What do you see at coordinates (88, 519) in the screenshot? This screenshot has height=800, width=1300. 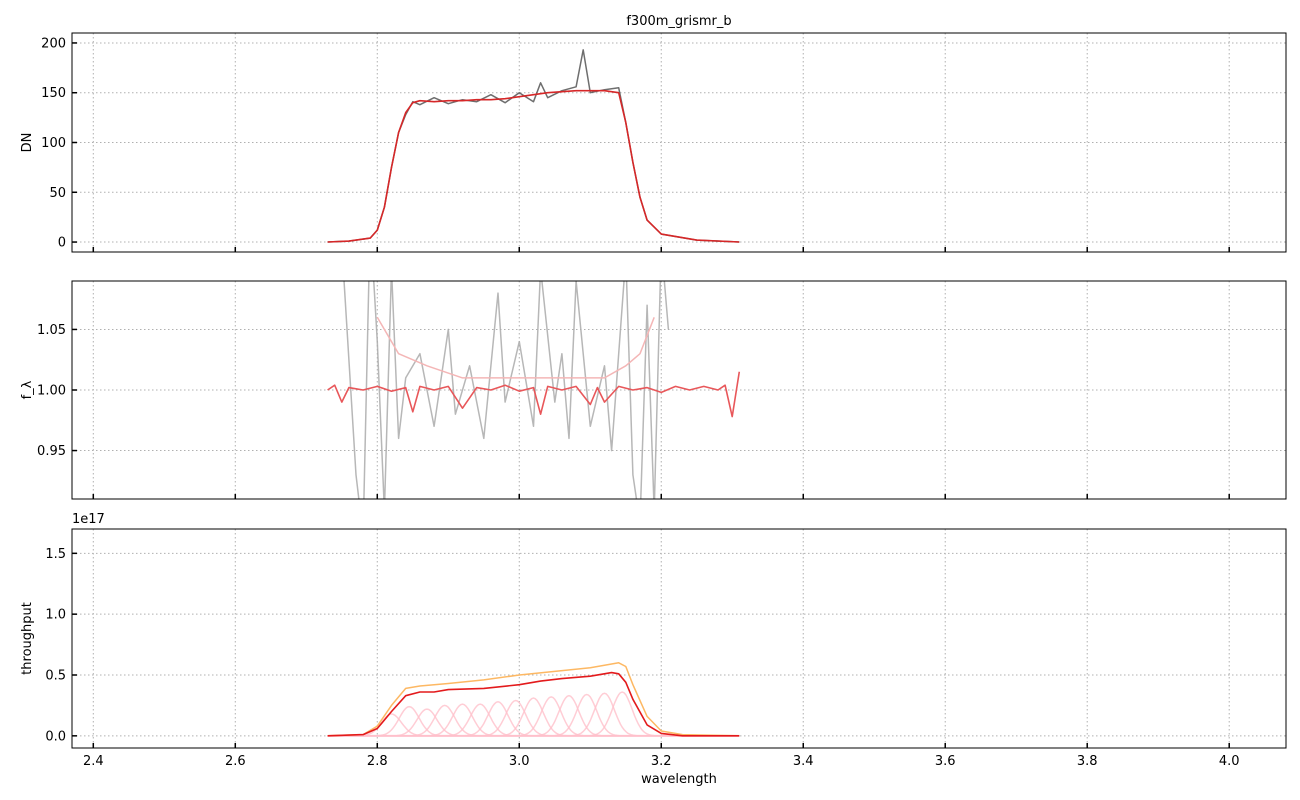 I see `y-offset-label: 1e17` at bounding box center [88, 519].